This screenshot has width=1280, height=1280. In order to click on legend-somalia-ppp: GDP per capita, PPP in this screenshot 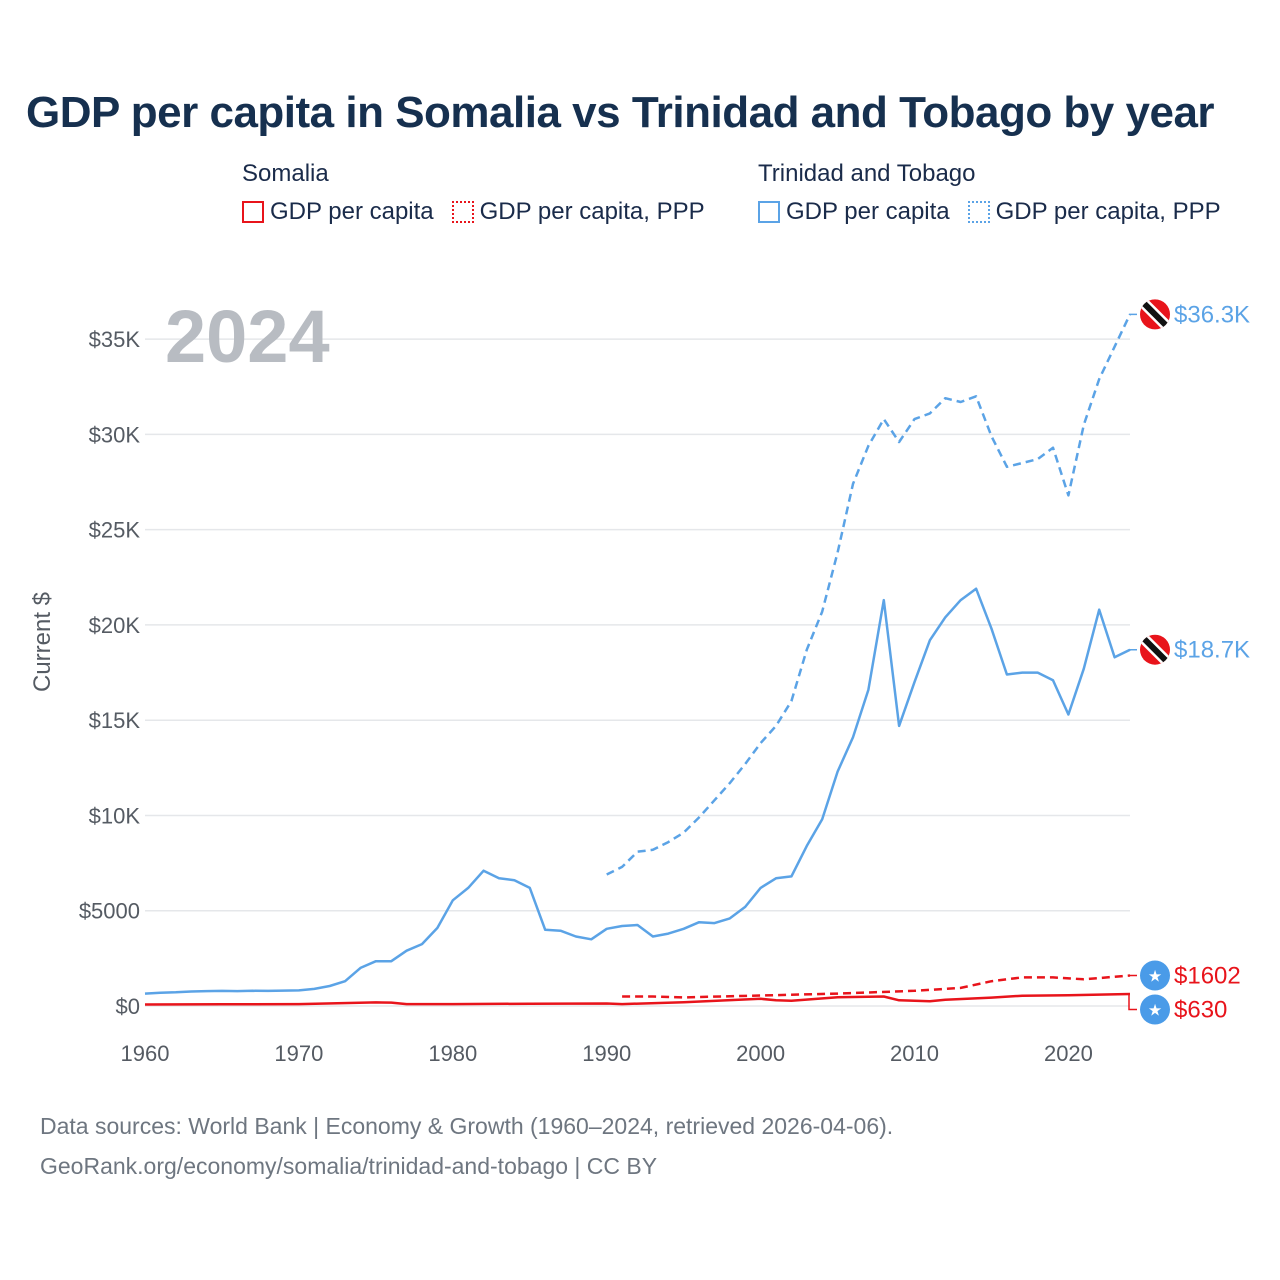, I will do `click(578, 212)`.